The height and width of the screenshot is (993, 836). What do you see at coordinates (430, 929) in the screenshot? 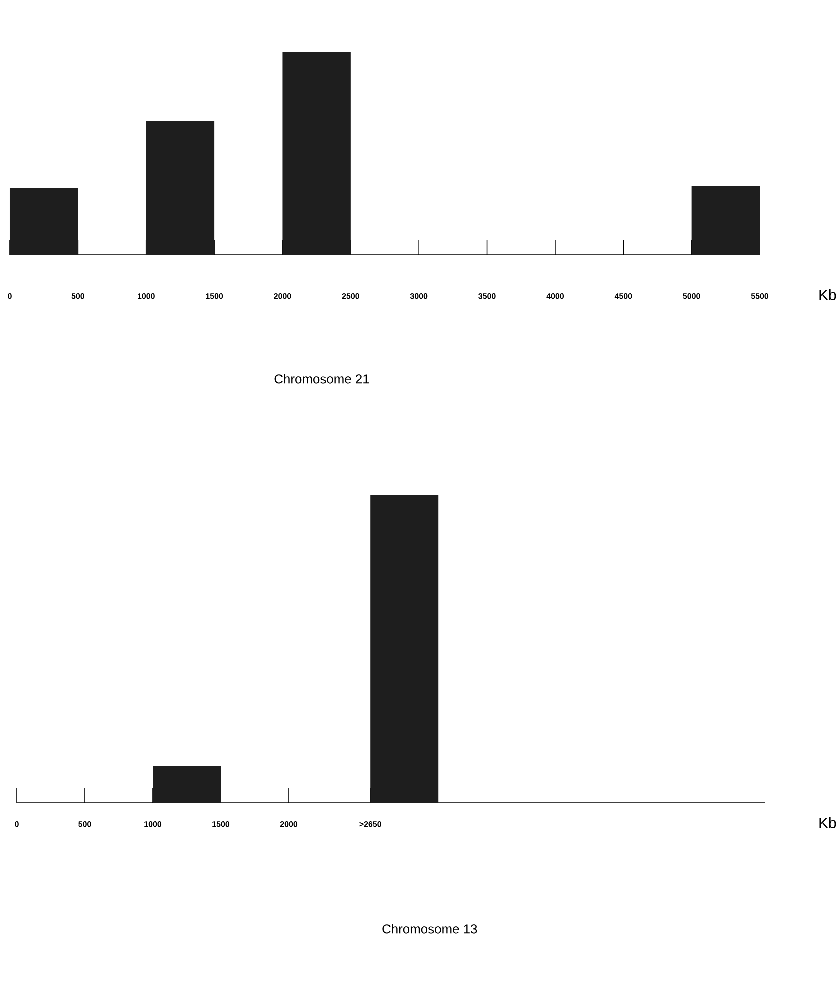
I see `text: Chromosome 13` at bounding box center [430, 929].